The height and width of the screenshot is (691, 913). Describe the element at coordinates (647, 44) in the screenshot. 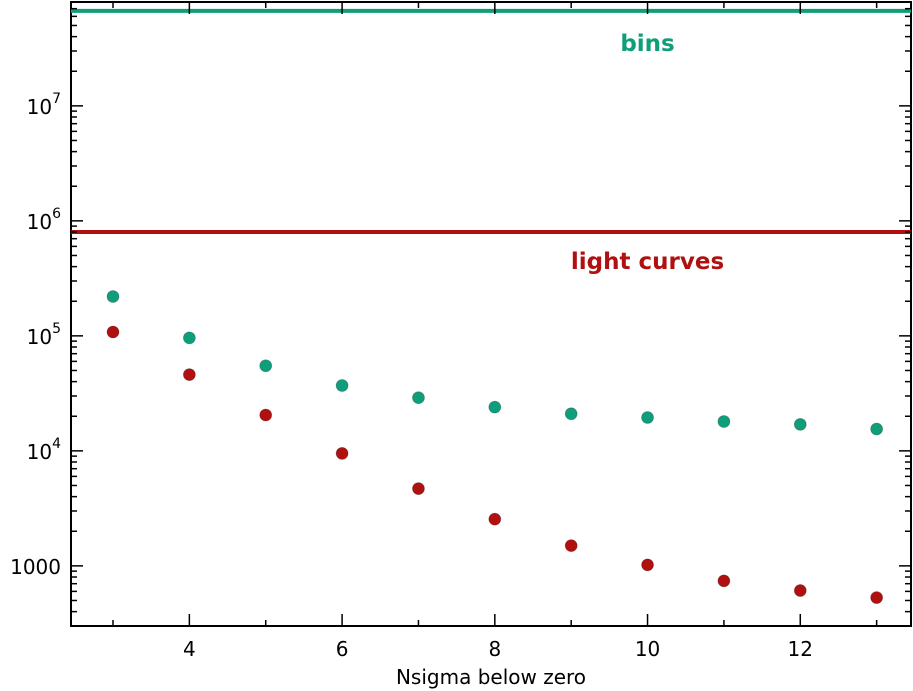

I see `bins-label: bins` at that location.